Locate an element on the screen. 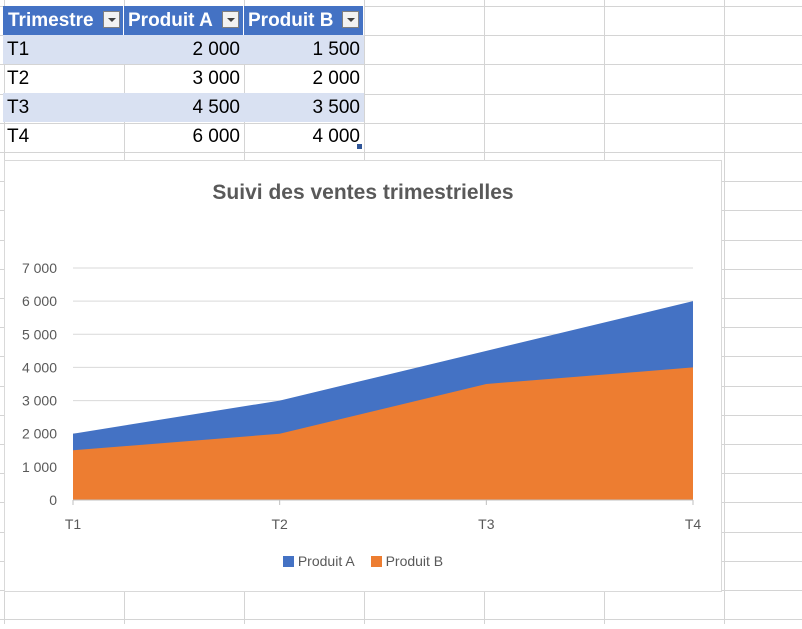 The height and width of the screenshot is (629, 802). legend-item-produit-a: Produit A is located at coordinates (318, 561).